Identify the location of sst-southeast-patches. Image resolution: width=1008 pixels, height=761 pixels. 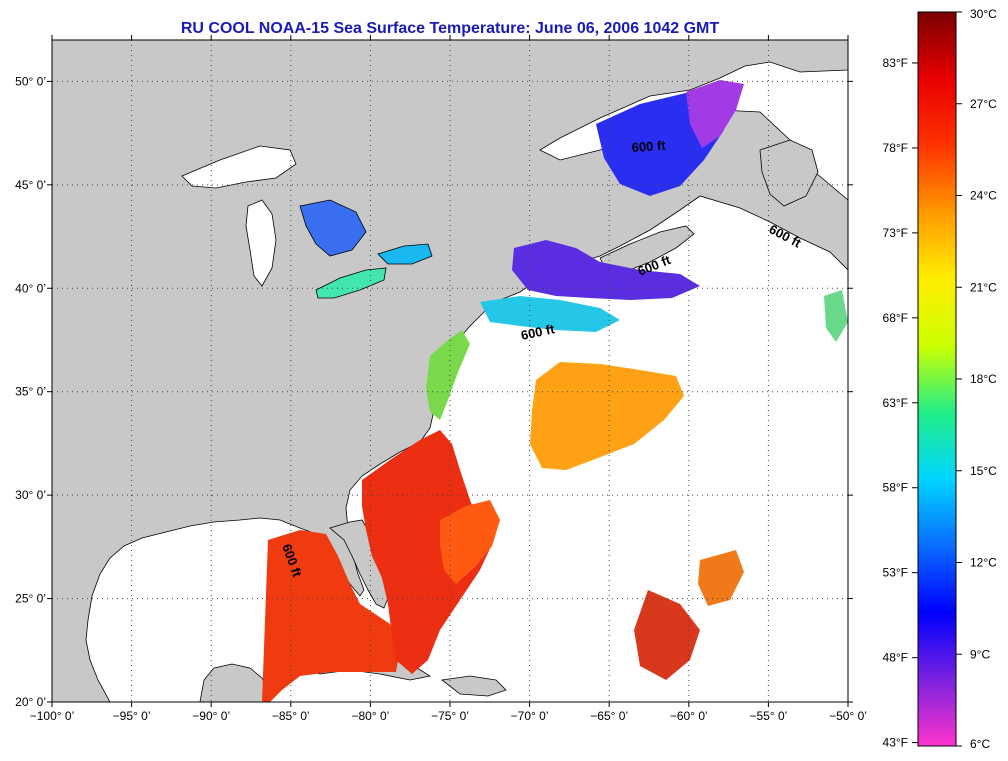
(667, 635).